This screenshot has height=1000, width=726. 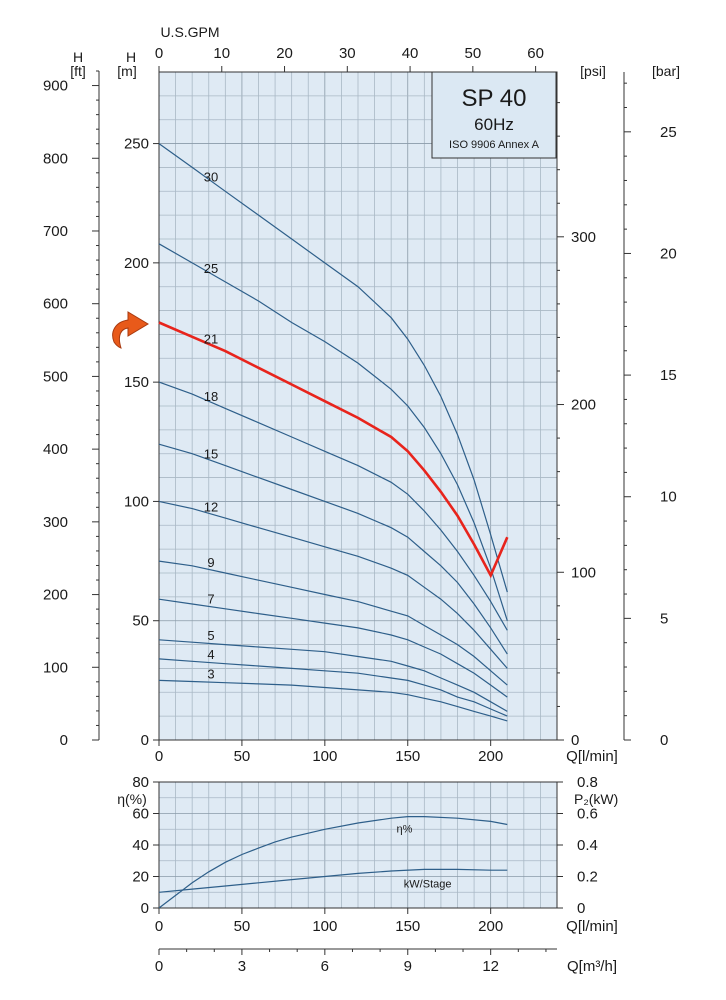 I want to click on ft-tick-label: 600, so click(x=55, y=304).